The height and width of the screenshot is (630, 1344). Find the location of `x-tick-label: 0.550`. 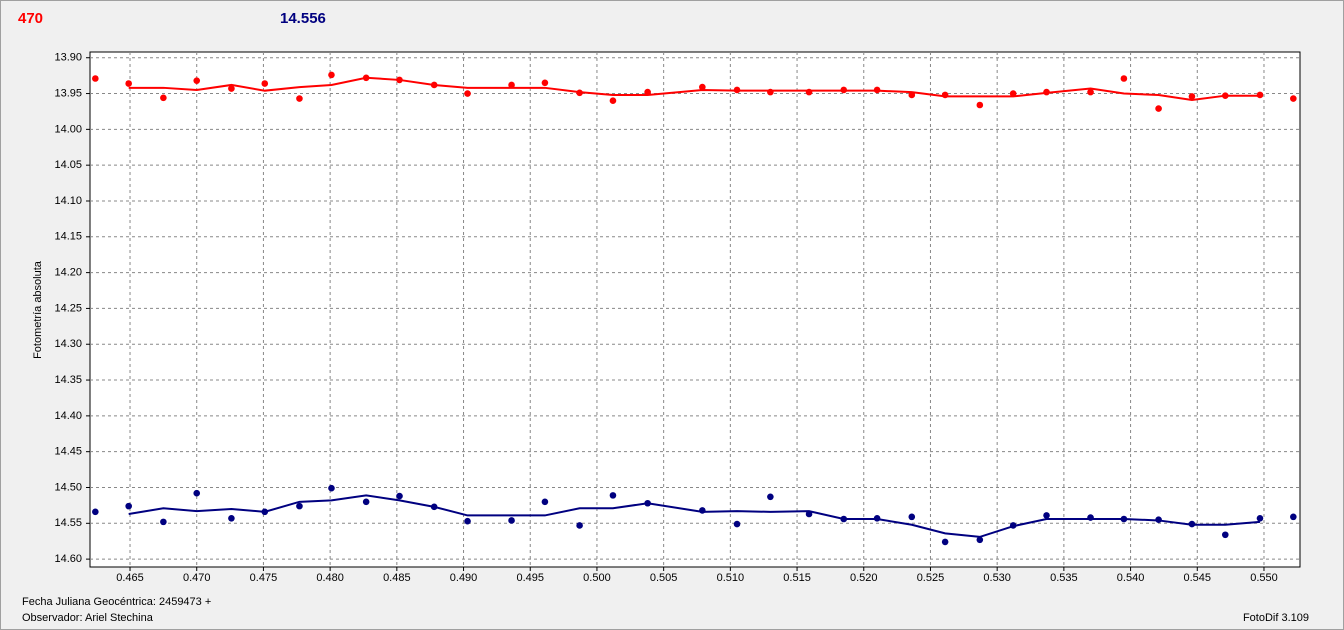

x-tick-label: 0.550 is located at coordinates (1264, 578).